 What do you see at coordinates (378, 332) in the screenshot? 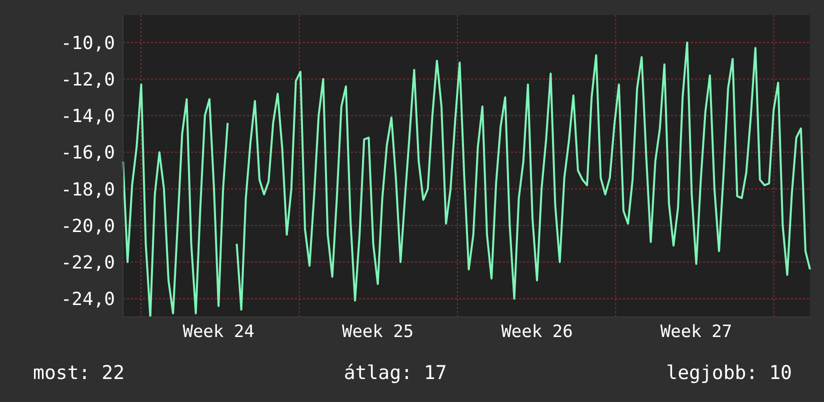
I see `x-tick-label: Week 25` at bounding box center [378, 332].